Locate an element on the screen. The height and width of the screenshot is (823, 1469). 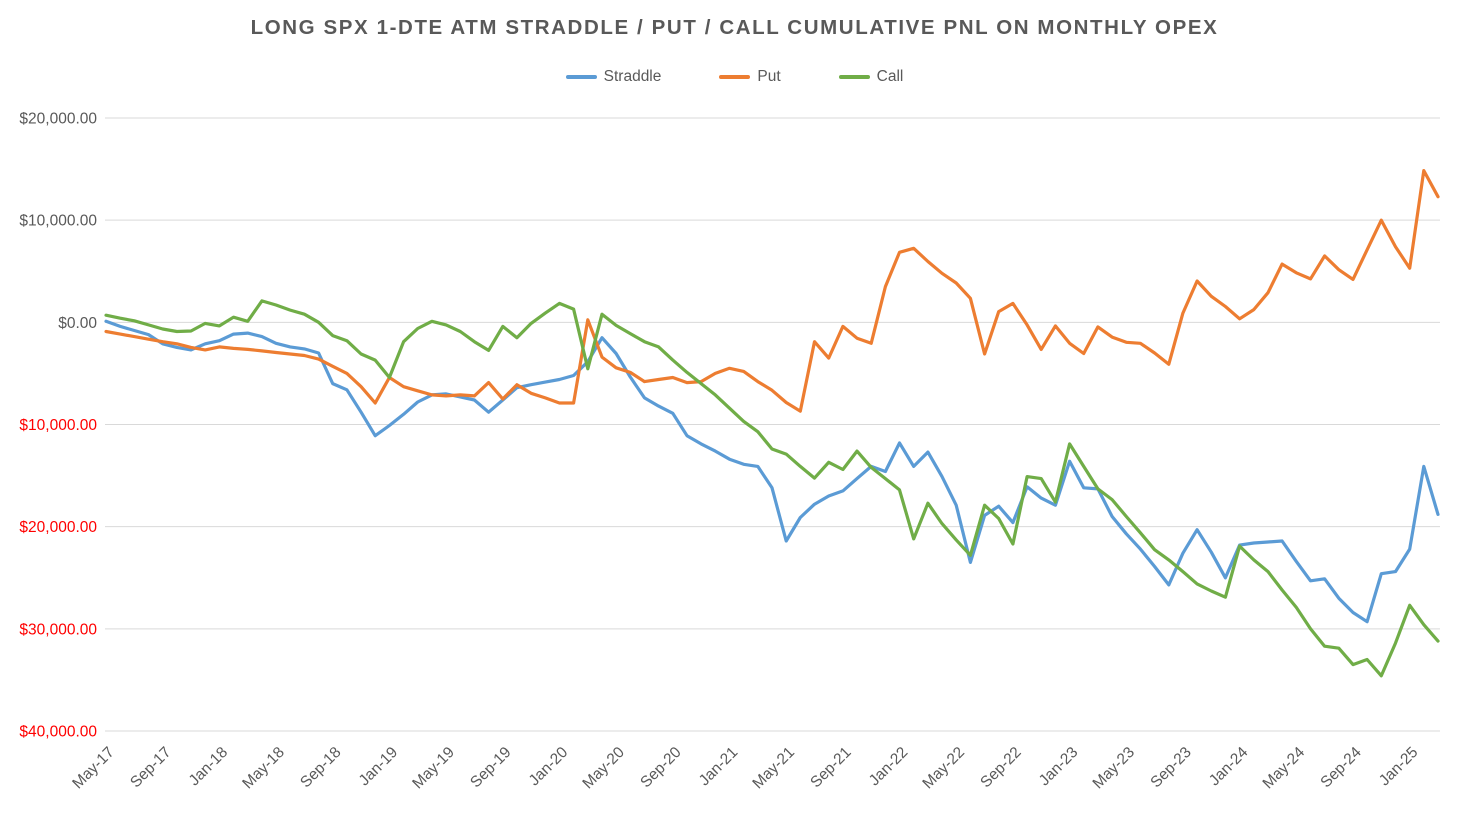
x-tick-label: Sep-20 is located at coordinates (661, 768).